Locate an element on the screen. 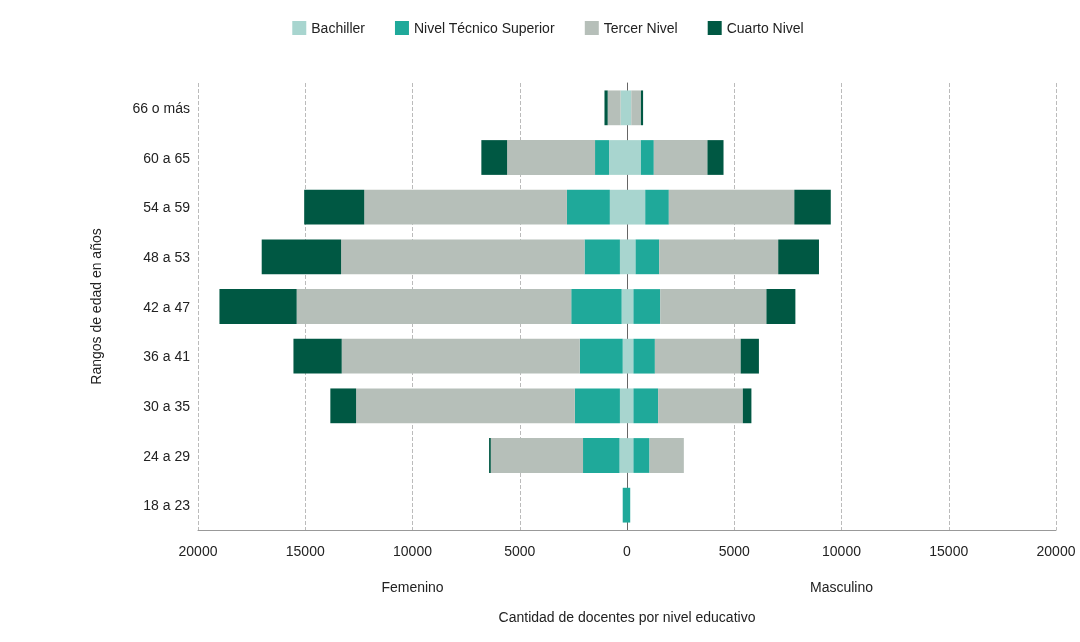  text: Masculino is located at coordinates (841, 587).